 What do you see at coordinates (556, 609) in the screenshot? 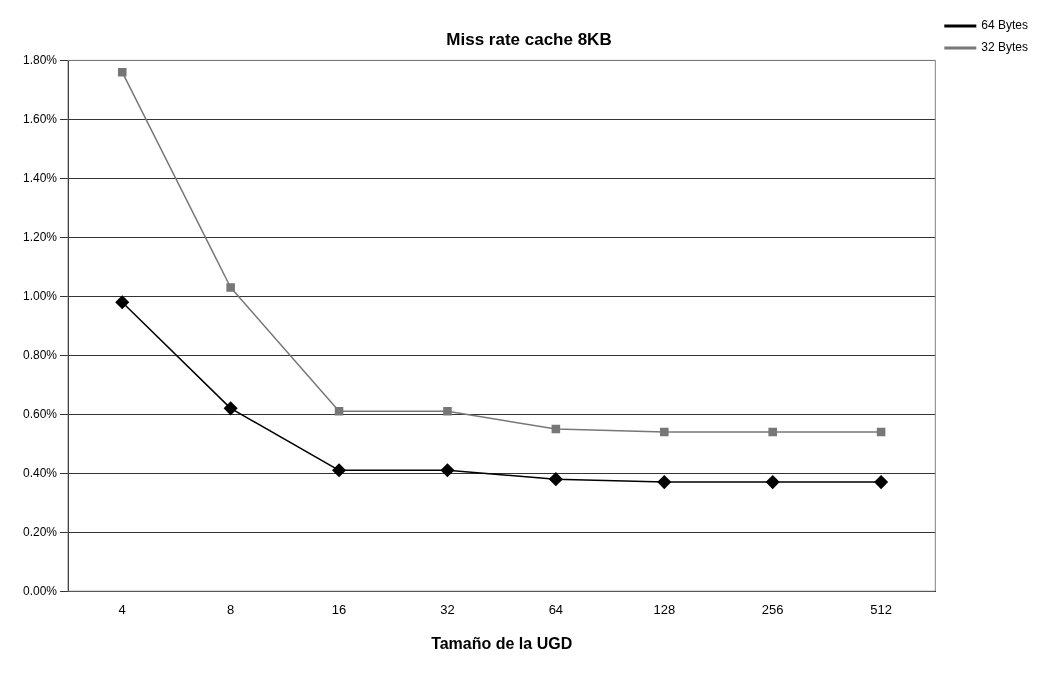
I see `x-tick-label: 64` at bounding box center [556, 609].